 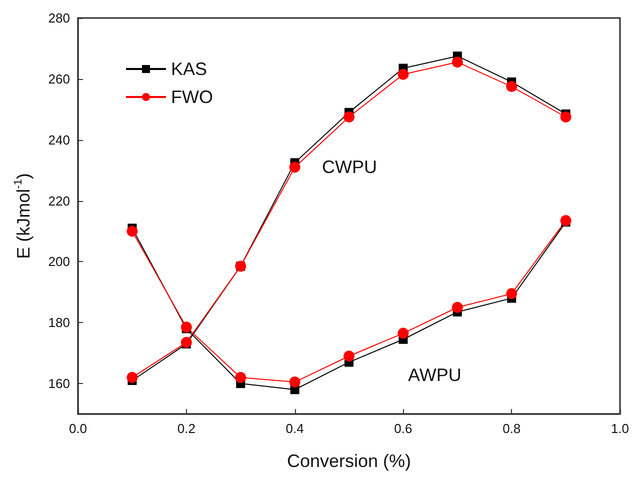 I want to click on y-tick-label: 260, so click(x=59, y=78).